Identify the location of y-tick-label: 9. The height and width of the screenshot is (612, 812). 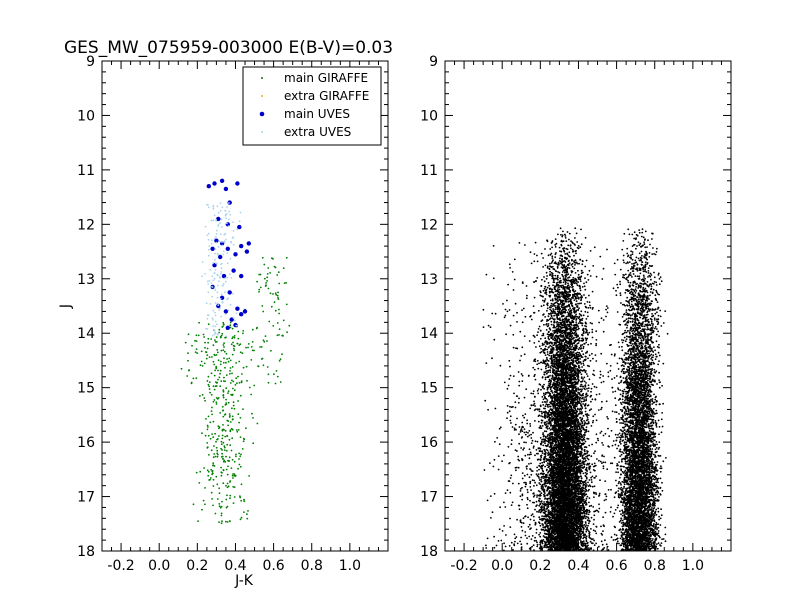
(90, 62).